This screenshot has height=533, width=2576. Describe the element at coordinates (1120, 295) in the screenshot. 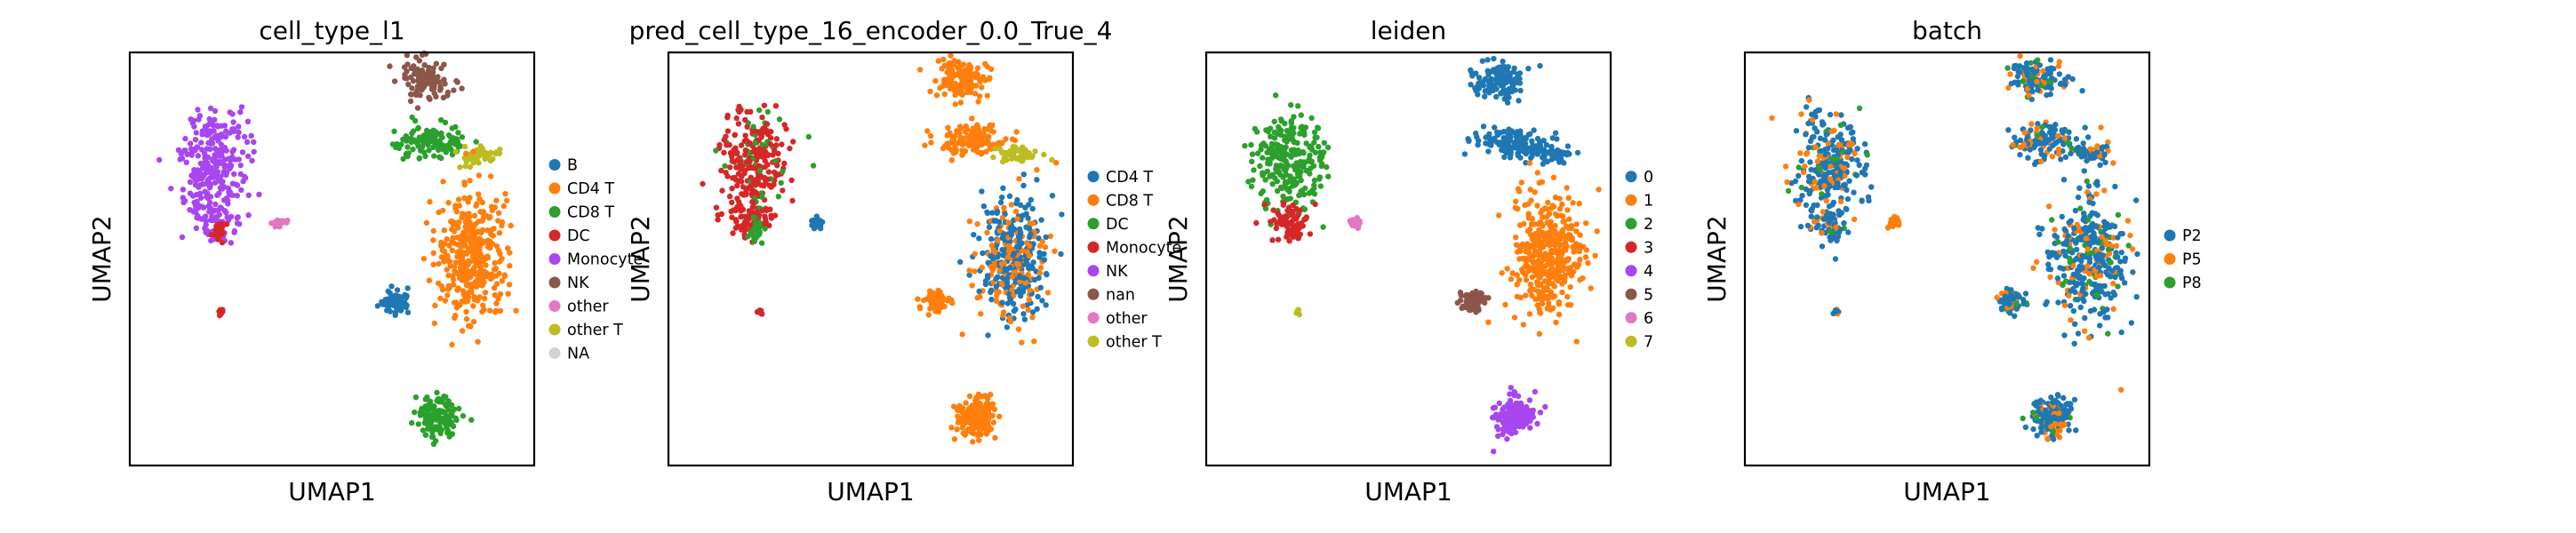

I see `legend-label: nan` at that location.